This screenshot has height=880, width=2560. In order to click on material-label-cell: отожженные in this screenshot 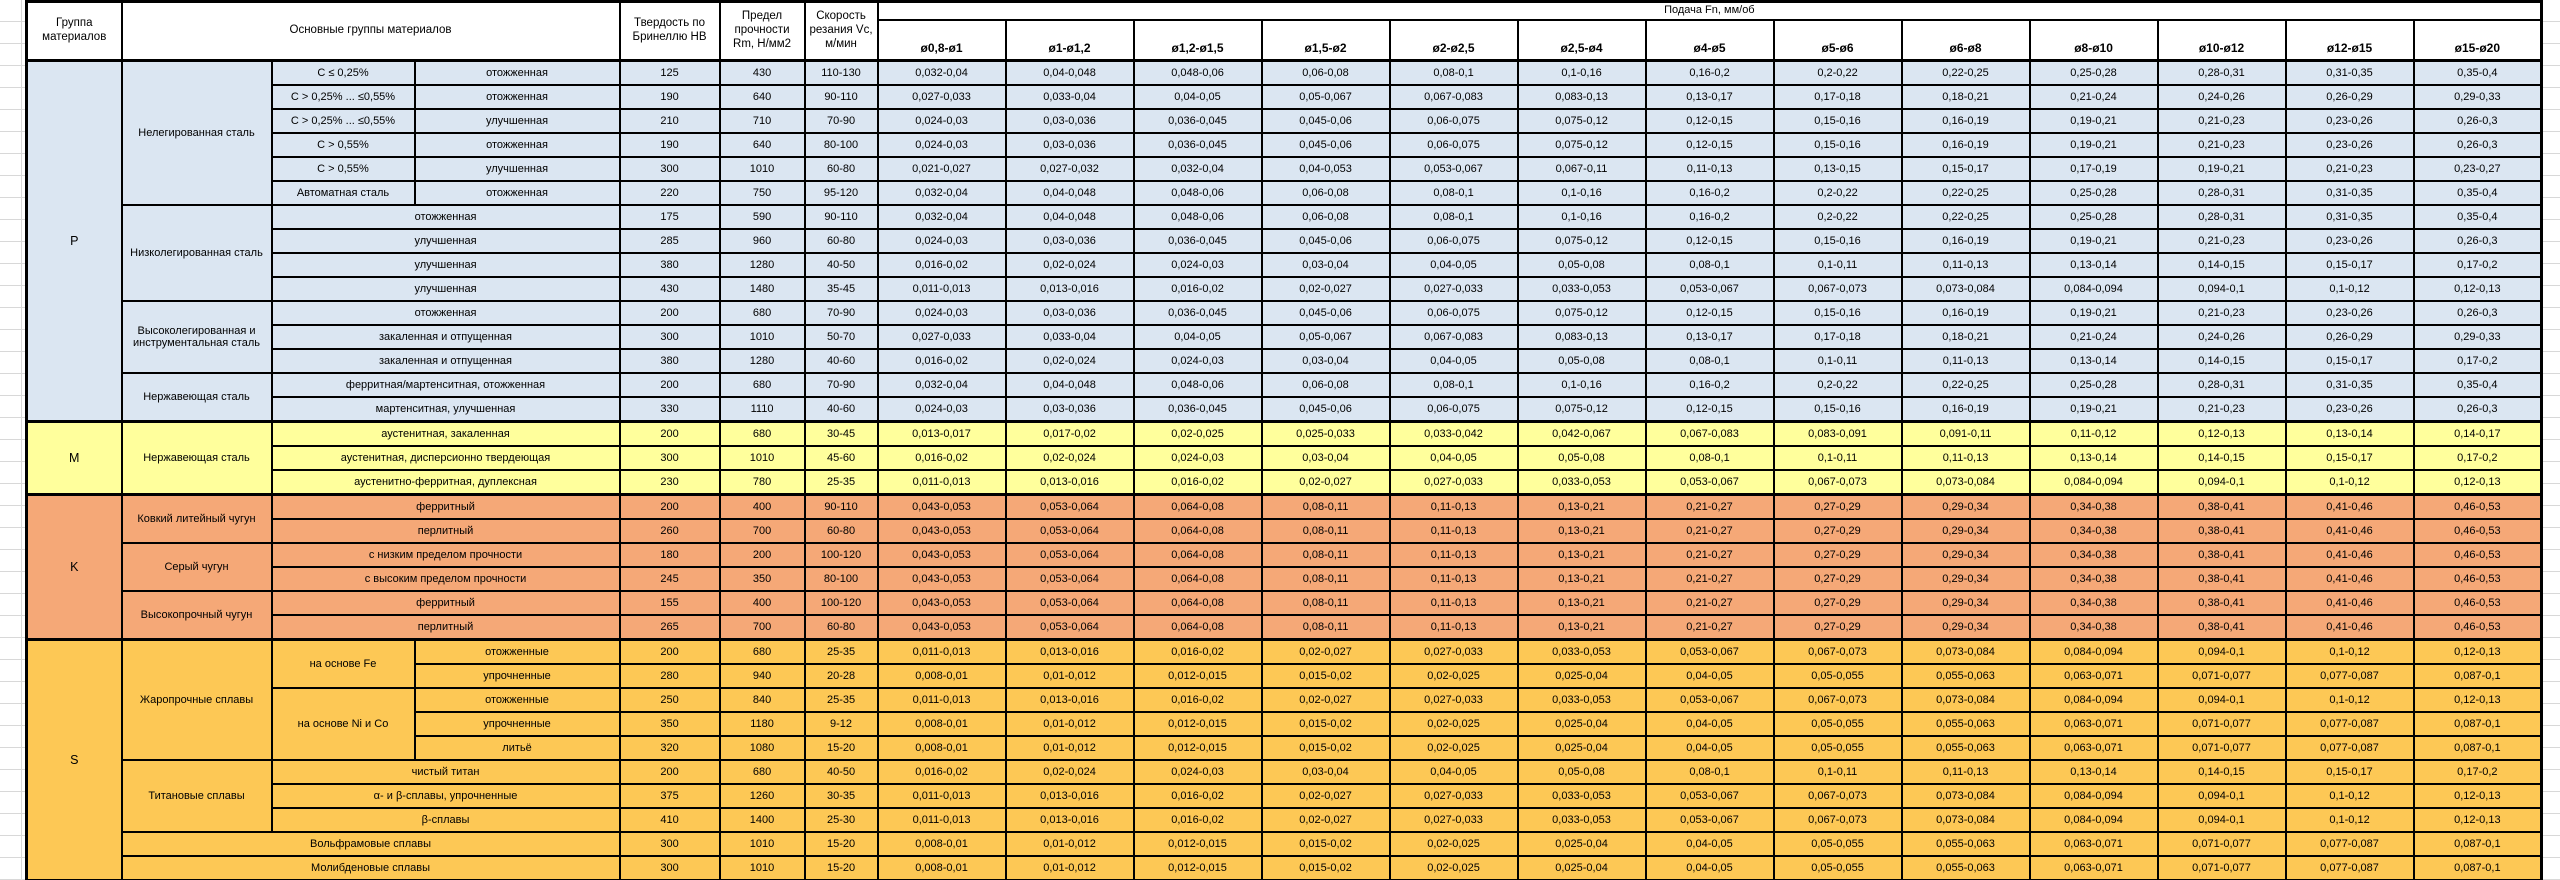, I will do `click(517, 700)`.